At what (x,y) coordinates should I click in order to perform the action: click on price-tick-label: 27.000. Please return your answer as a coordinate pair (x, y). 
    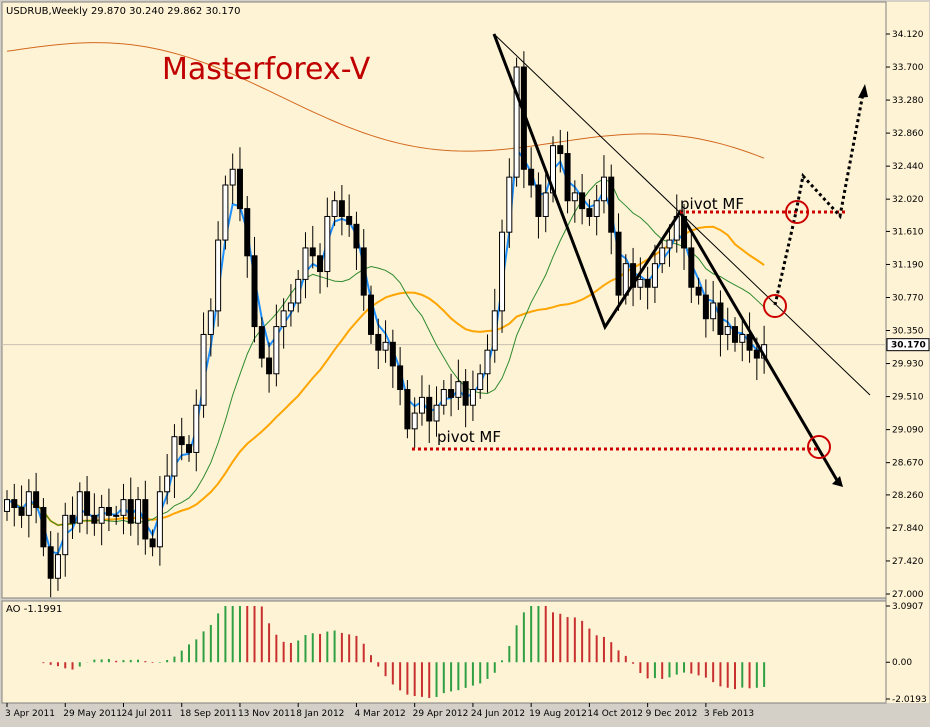
    Looking at the image, I should click on (908, 595).